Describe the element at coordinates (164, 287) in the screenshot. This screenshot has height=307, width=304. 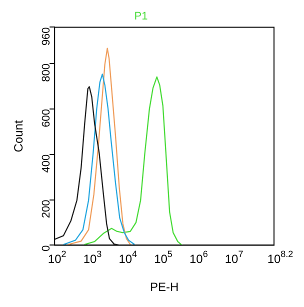
I see `x-axis-title: PE-H` at that location.